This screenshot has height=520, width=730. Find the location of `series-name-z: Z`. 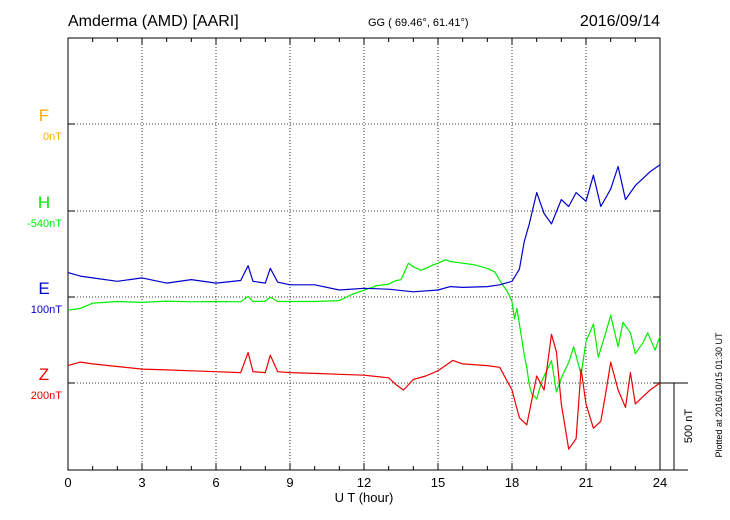

series-name-z: Z is located at coordinates (44, 374).